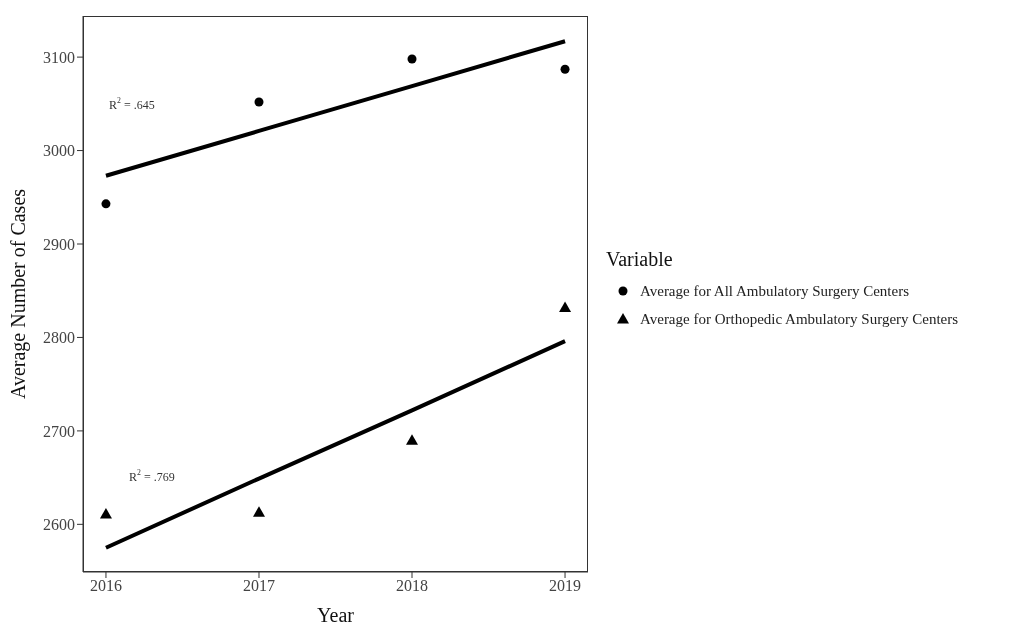 This screenshot has width=1032, height=637. Describe the element at coordinates (258, 586) in the screenshot. I see `x-tick-label: 2017` at that location.